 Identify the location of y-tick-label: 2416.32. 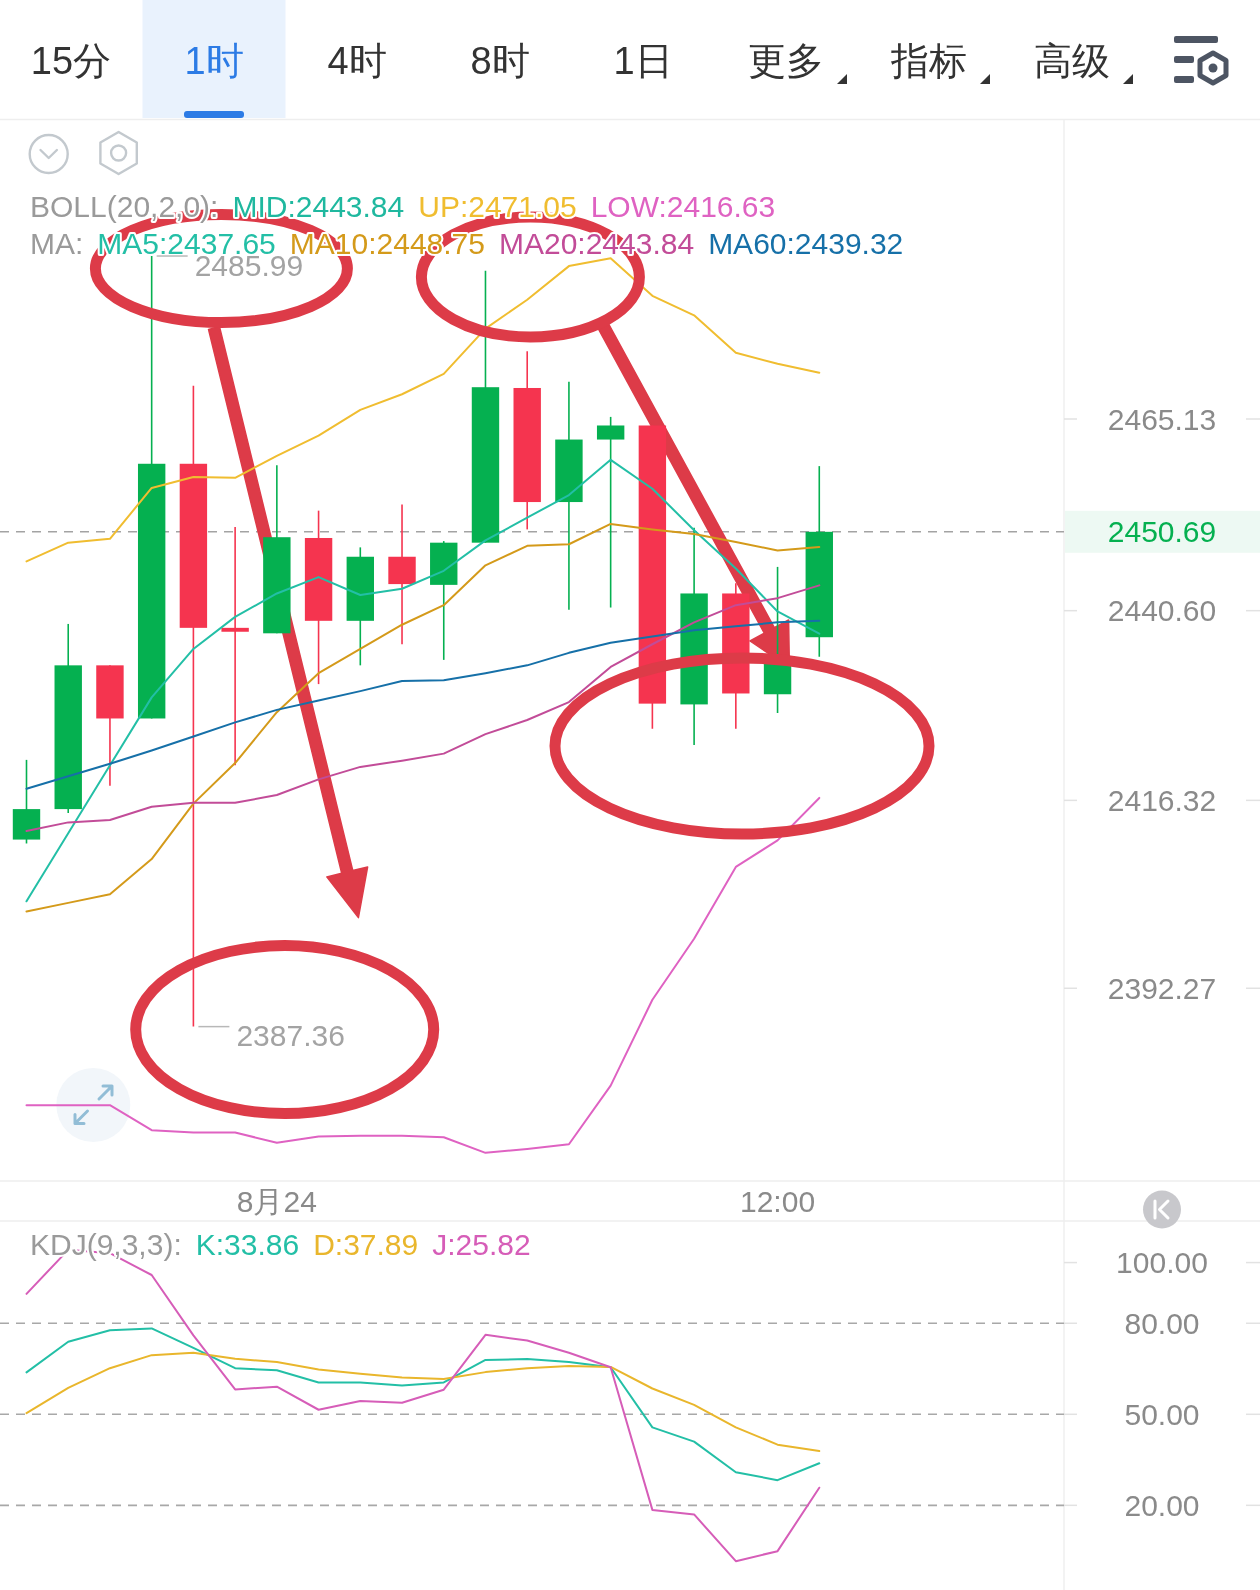
(1162, 800).